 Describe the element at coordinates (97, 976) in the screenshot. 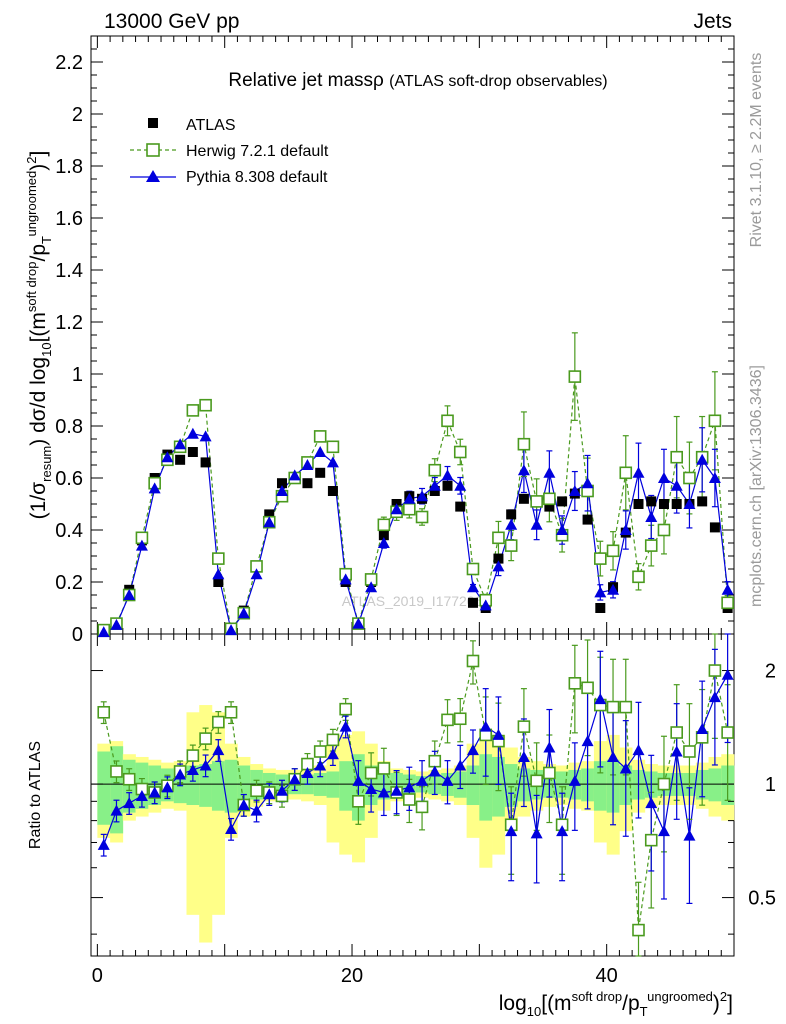

I see `x-tick-label: 0` at that location.